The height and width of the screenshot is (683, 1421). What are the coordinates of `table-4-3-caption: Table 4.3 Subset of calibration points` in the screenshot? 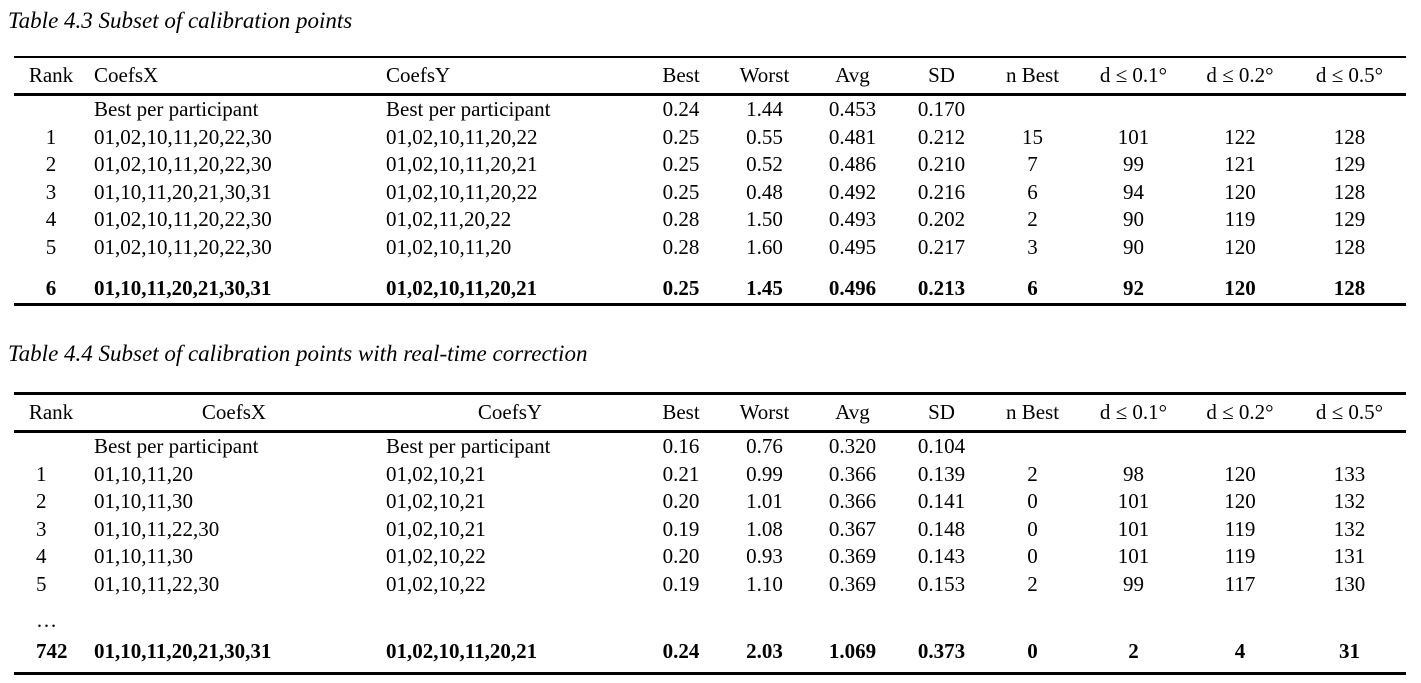 It's located at (180, 20).